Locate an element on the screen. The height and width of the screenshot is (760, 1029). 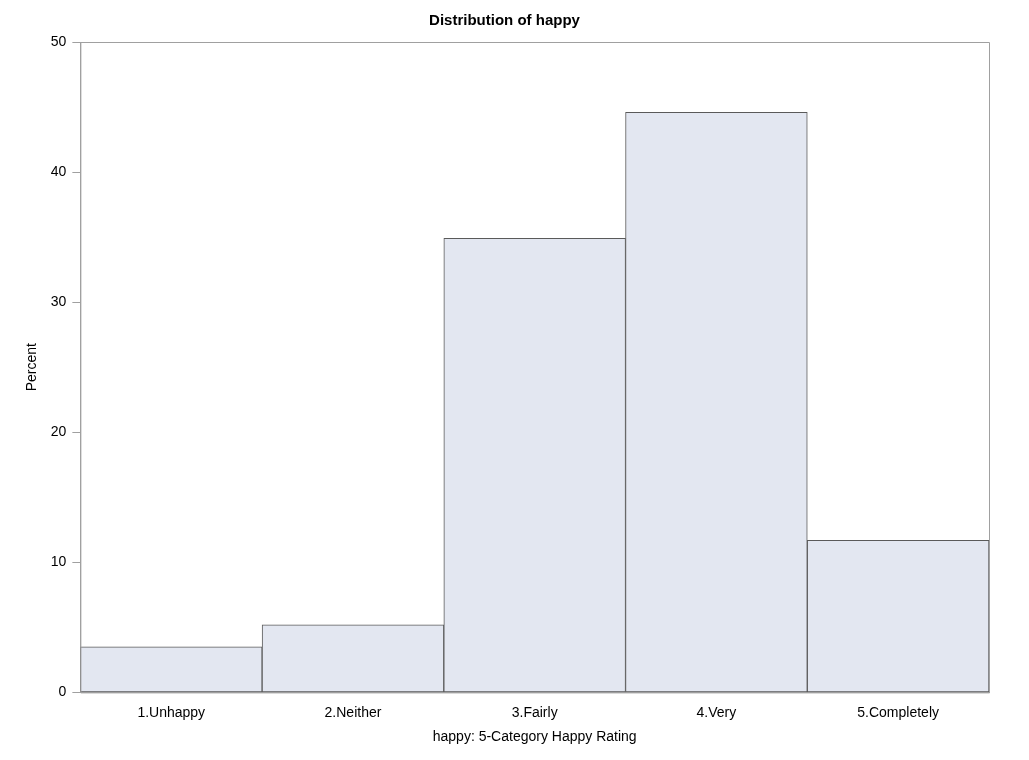
y-tick-label: 20 is located at coordinates (58, 431).